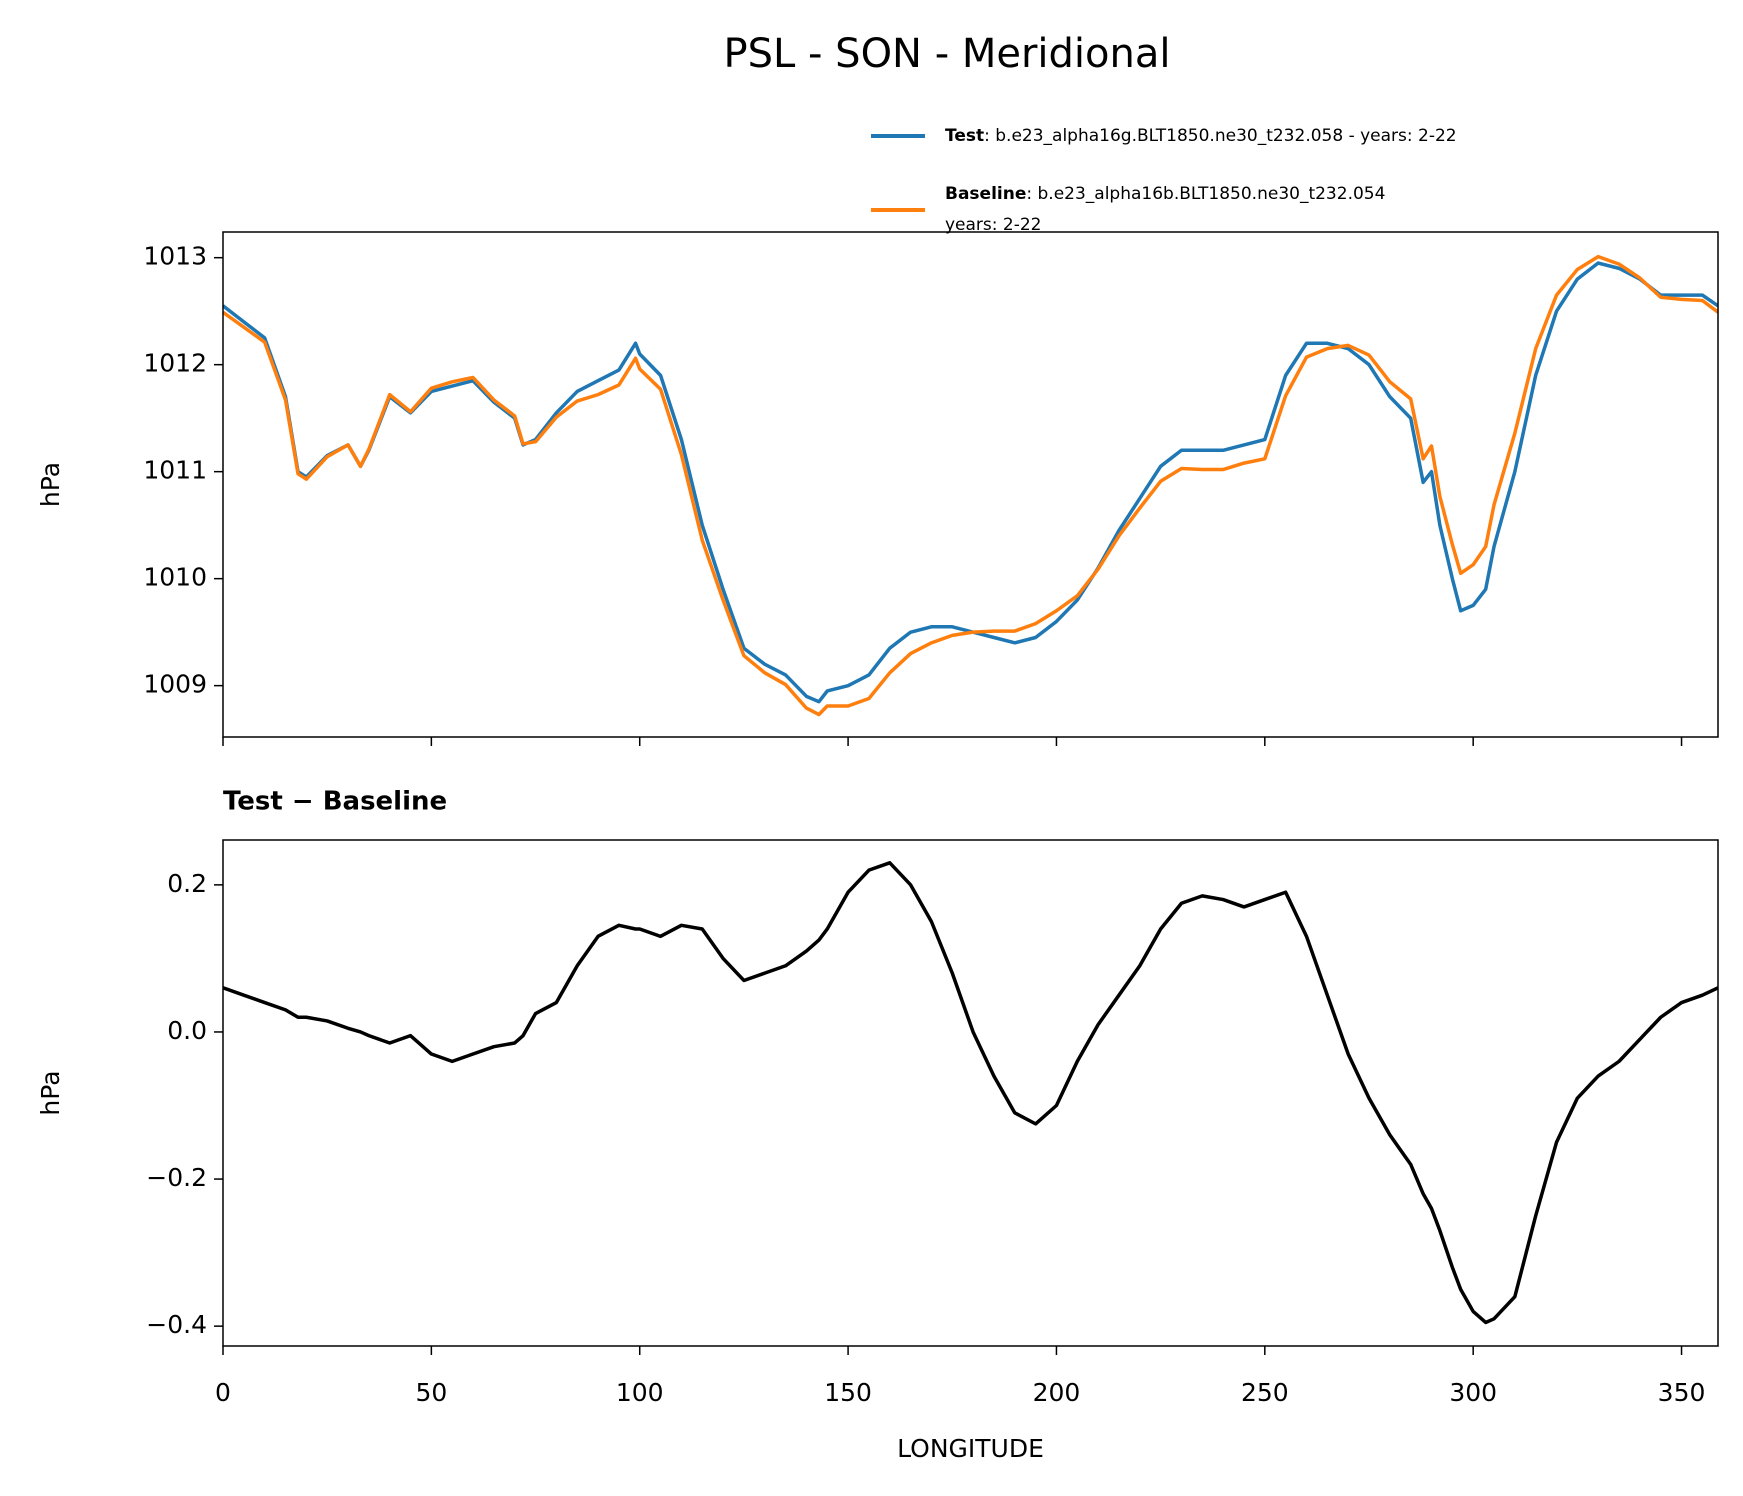 Image resolution: width=1743 pixels, height=1496 pixels. What do you see at coordinates (1205, 194) in the screenshot?
I see `legend-case: : b.e23_alpha16b.BLT1850.ne30_t232.054` at bounding box center [1205, 194].